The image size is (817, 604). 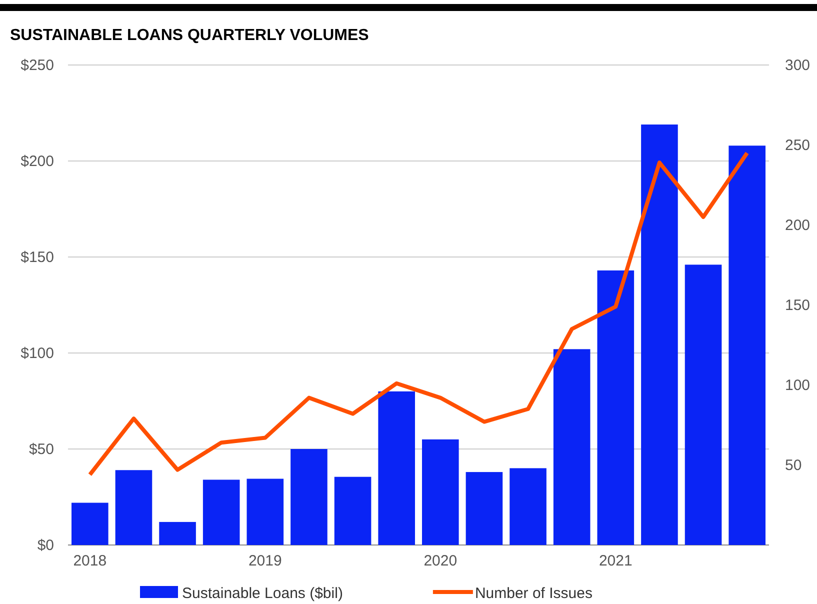 What do you see at coordinates (797, 145) in the screenshot?
I see `y2-tick-label: 250` at bounding box center [797, 145].